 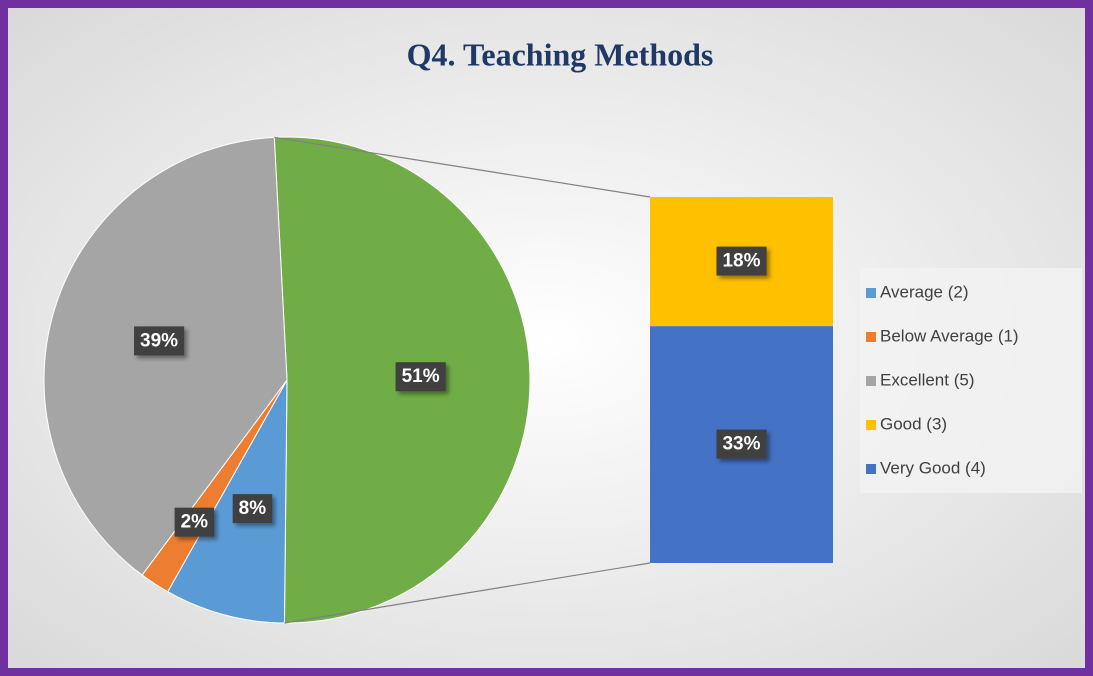 What do you see at coordinates (924, 291) in the screenshot?
I see `legend-label: Average (2)` at bounding box center [924, 291].